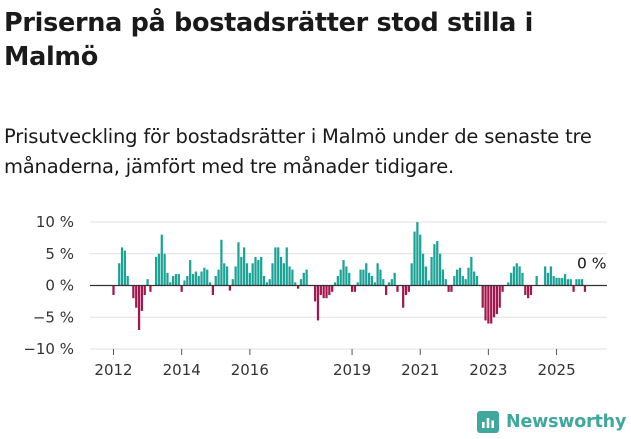 The height and width of the screenshot is (439, 631). What do you see at coordinates (488, 370) in the screenshot?
I see `x-tick-label: 2023` at bounding box center [488, 370].